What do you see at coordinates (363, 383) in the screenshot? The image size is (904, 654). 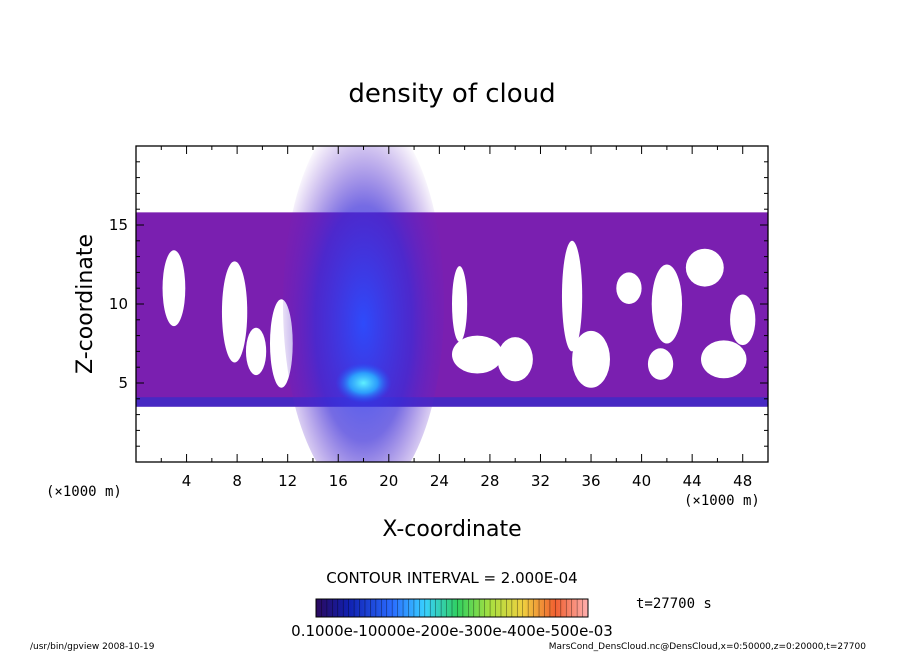 I see `density-peak` at bounding box center [363, 383].